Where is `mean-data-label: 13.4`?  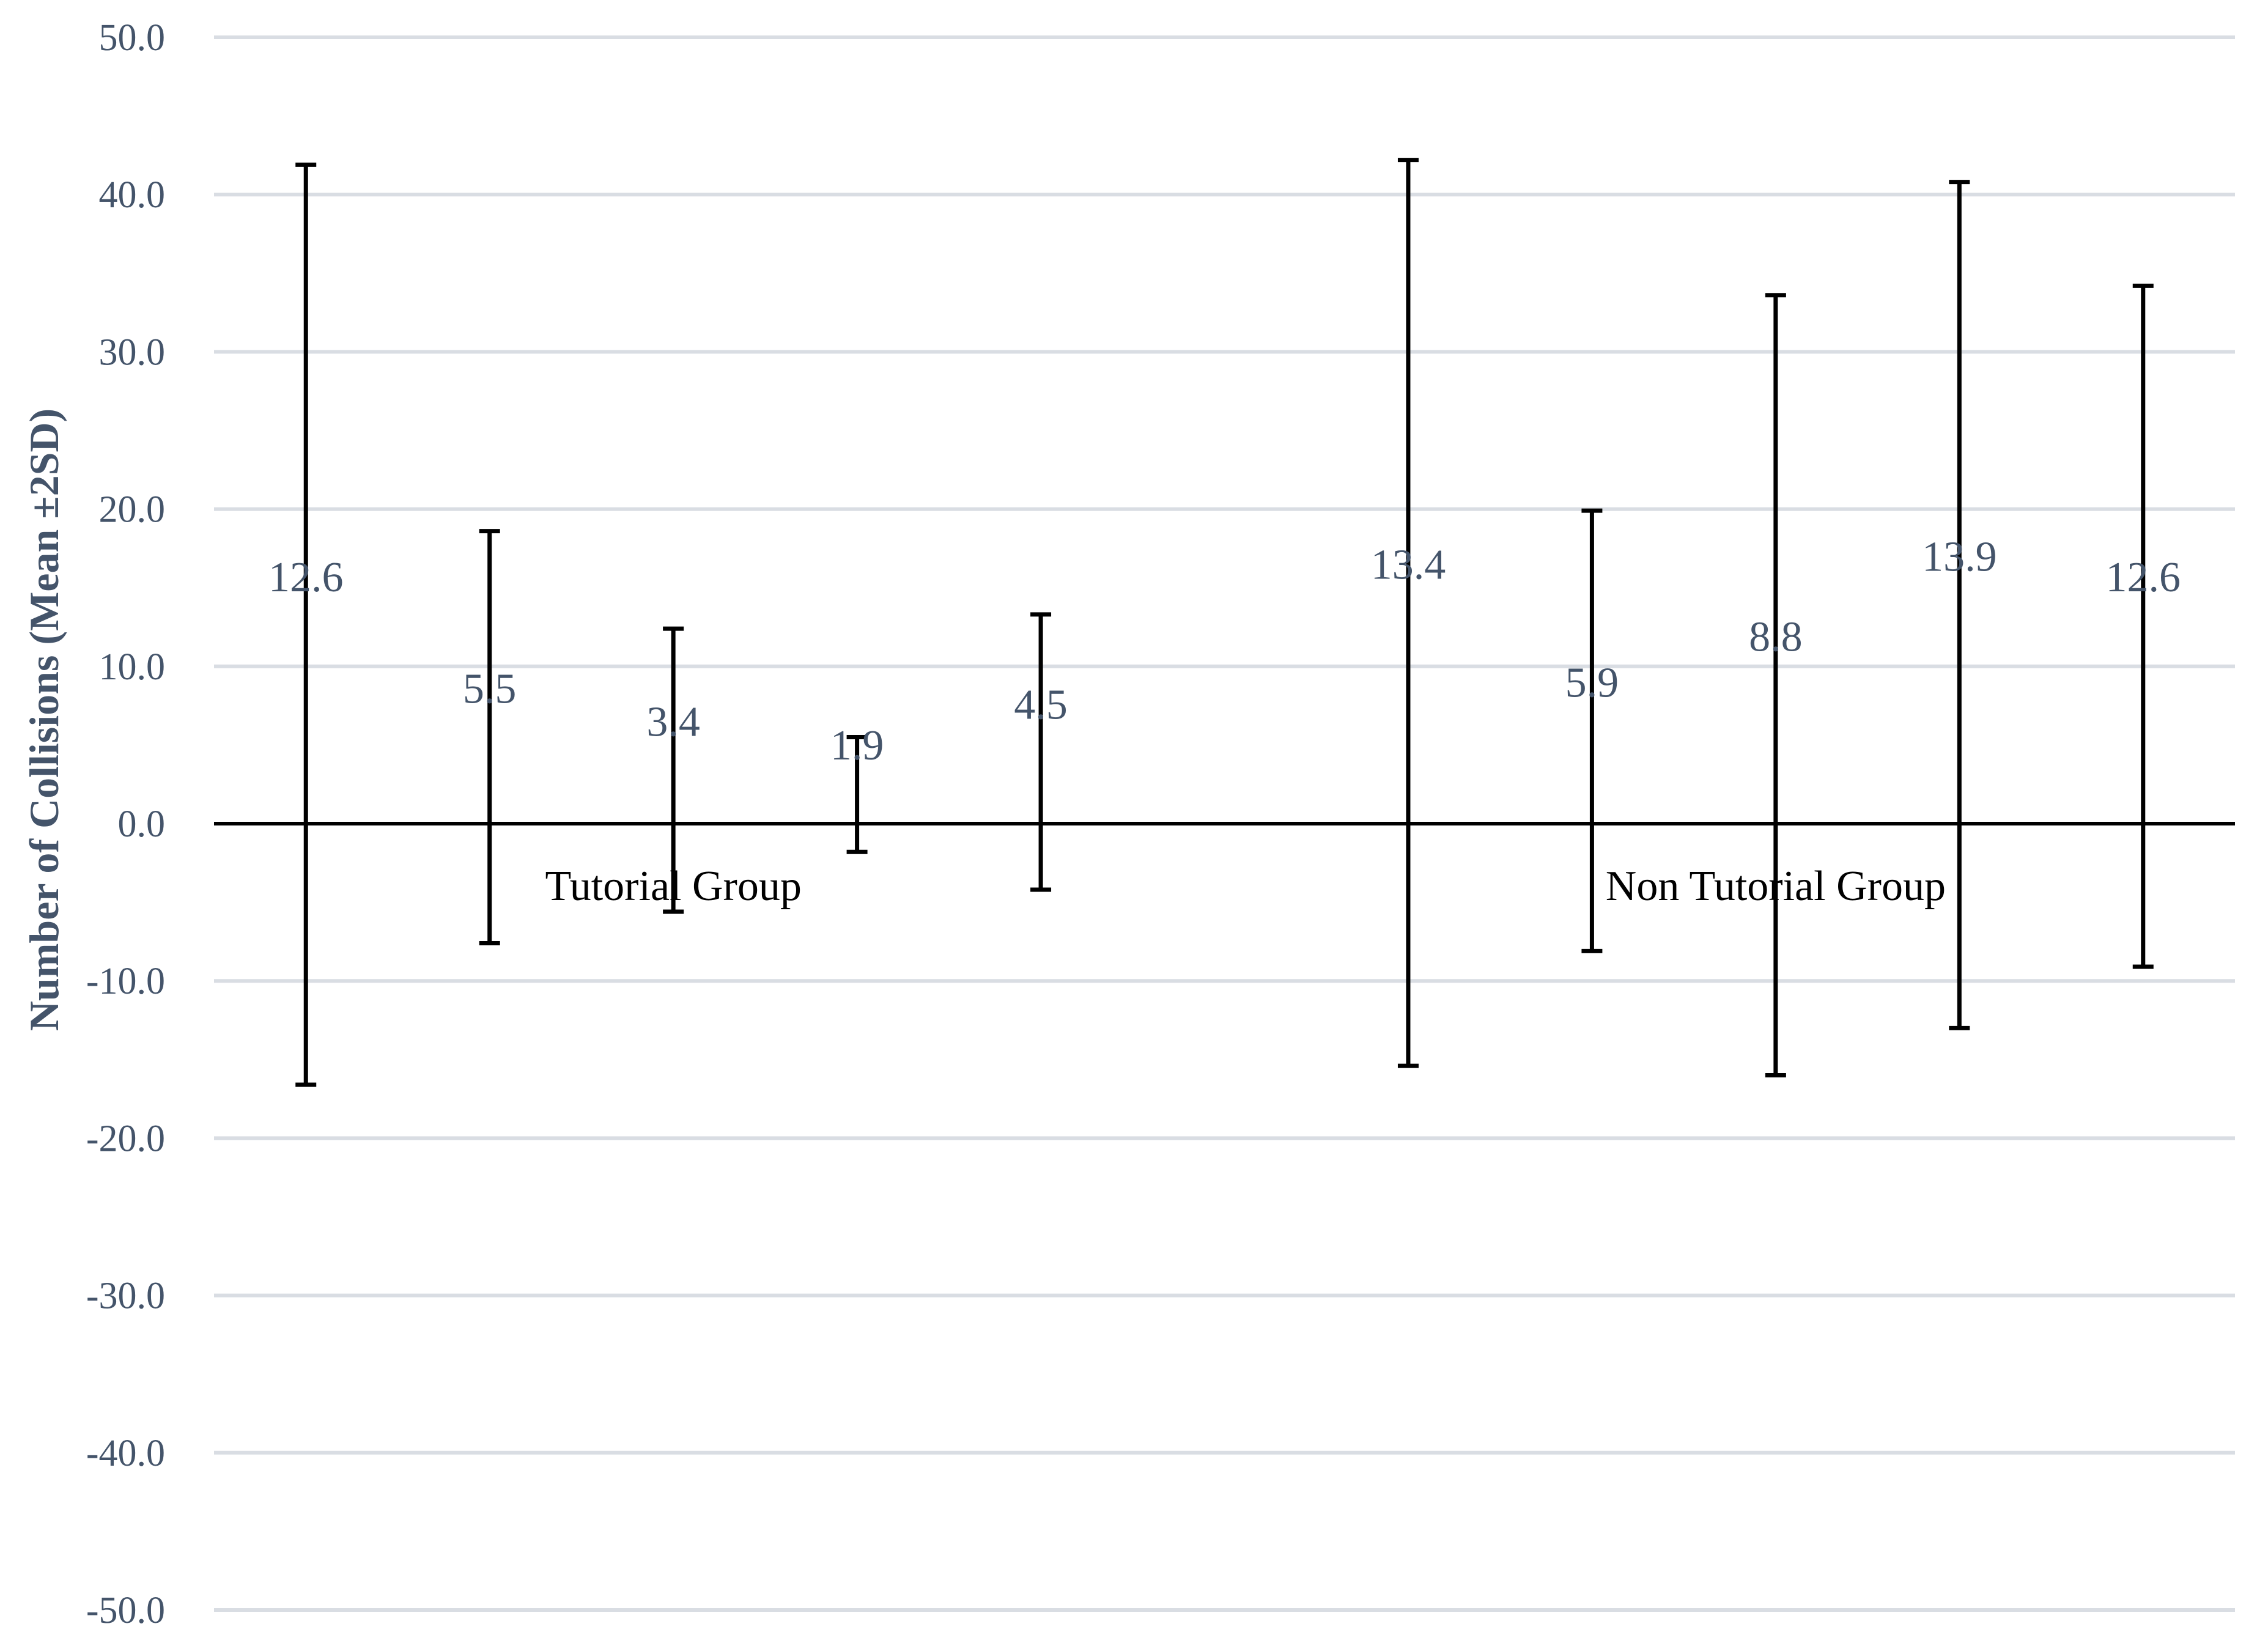
mean-data-label: 13.4 is located at coordinates (1408, 564).